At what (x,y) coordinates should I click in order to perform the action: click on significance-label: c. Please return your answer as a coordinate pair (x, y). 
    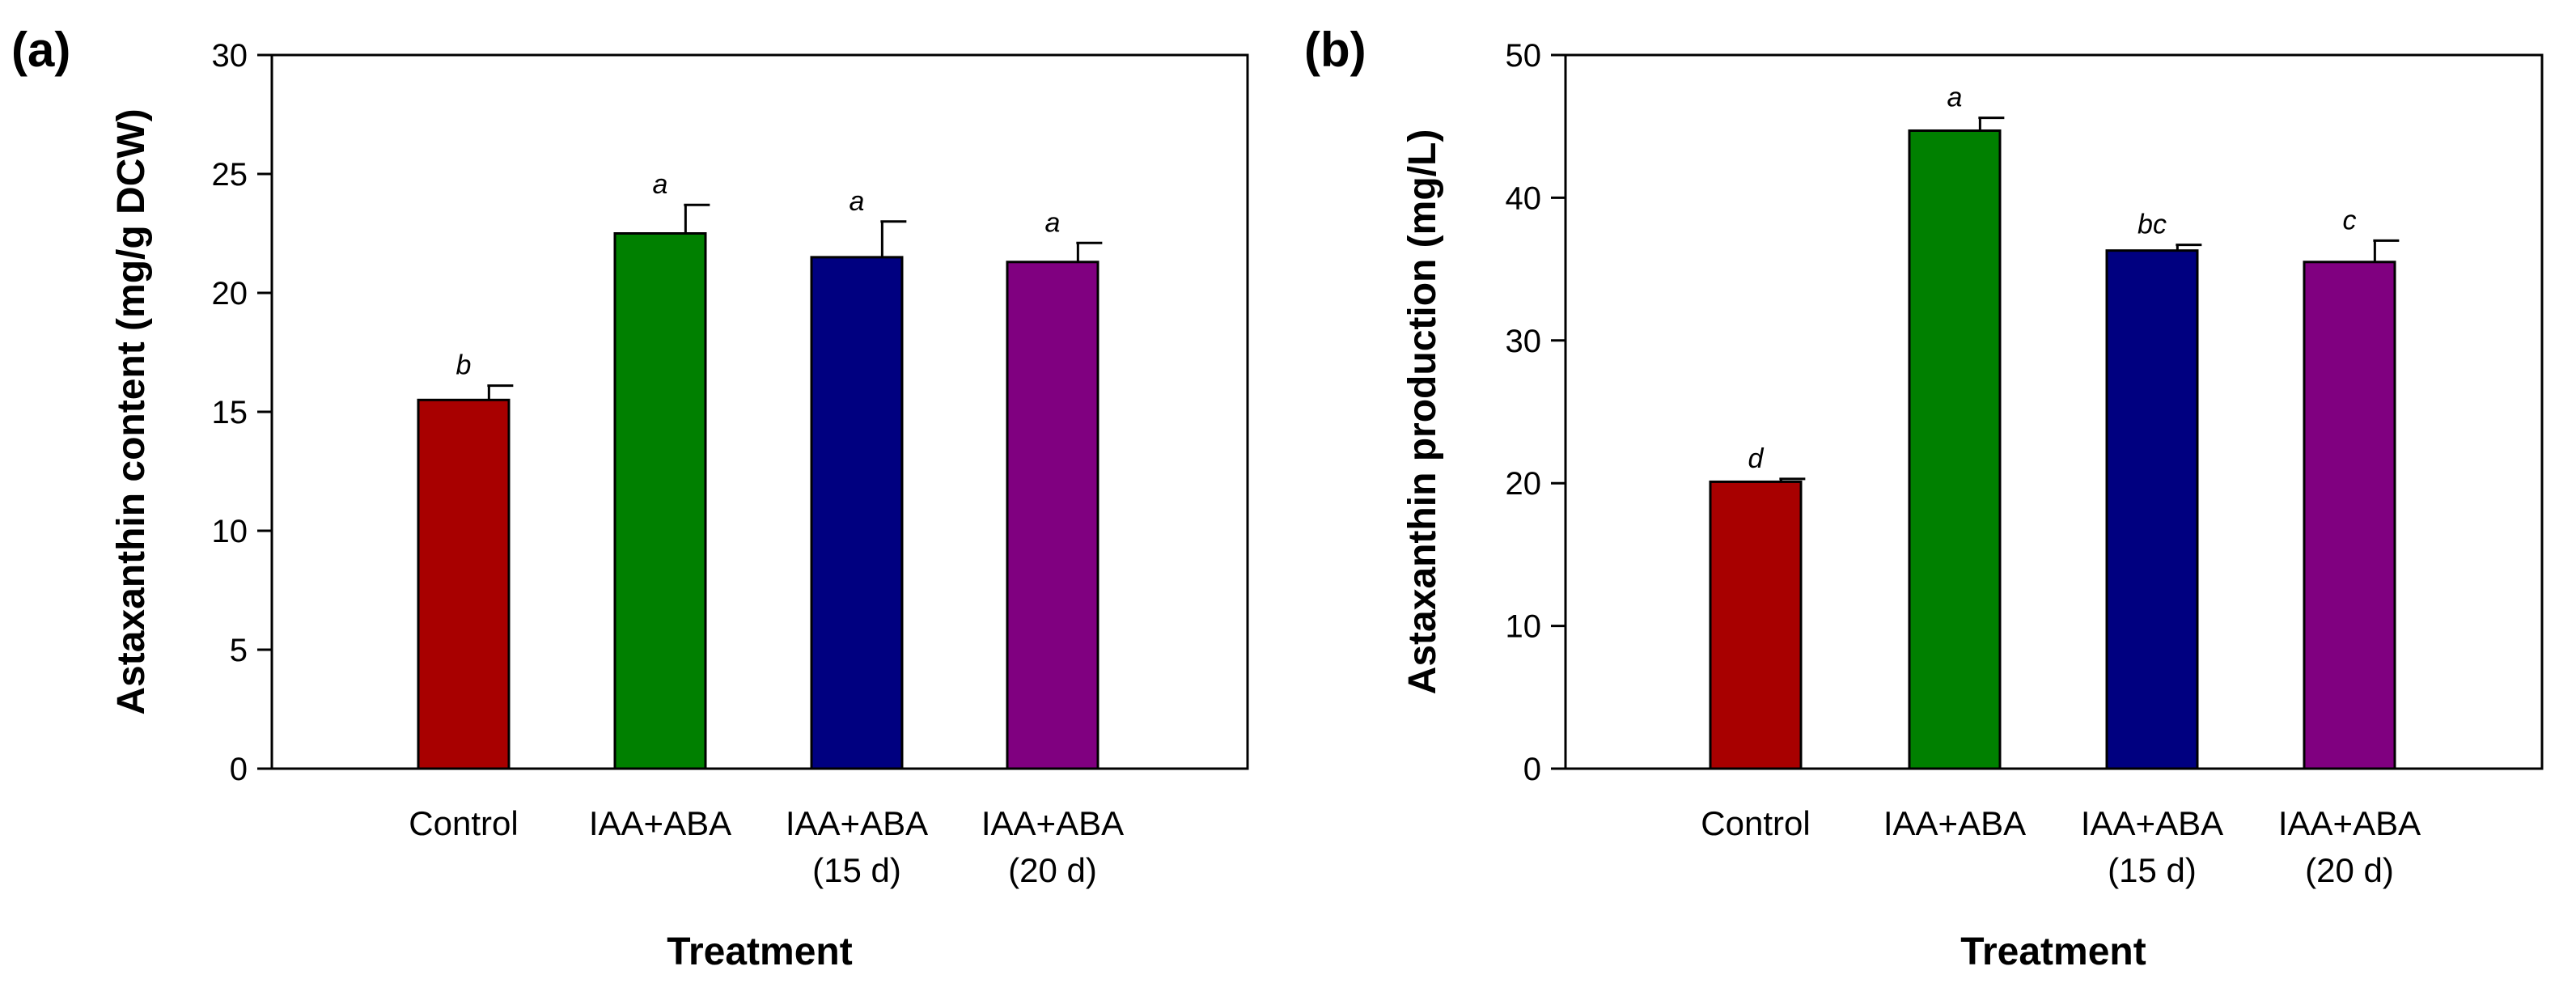
    Looking at the image, I should click on (2350, 220).